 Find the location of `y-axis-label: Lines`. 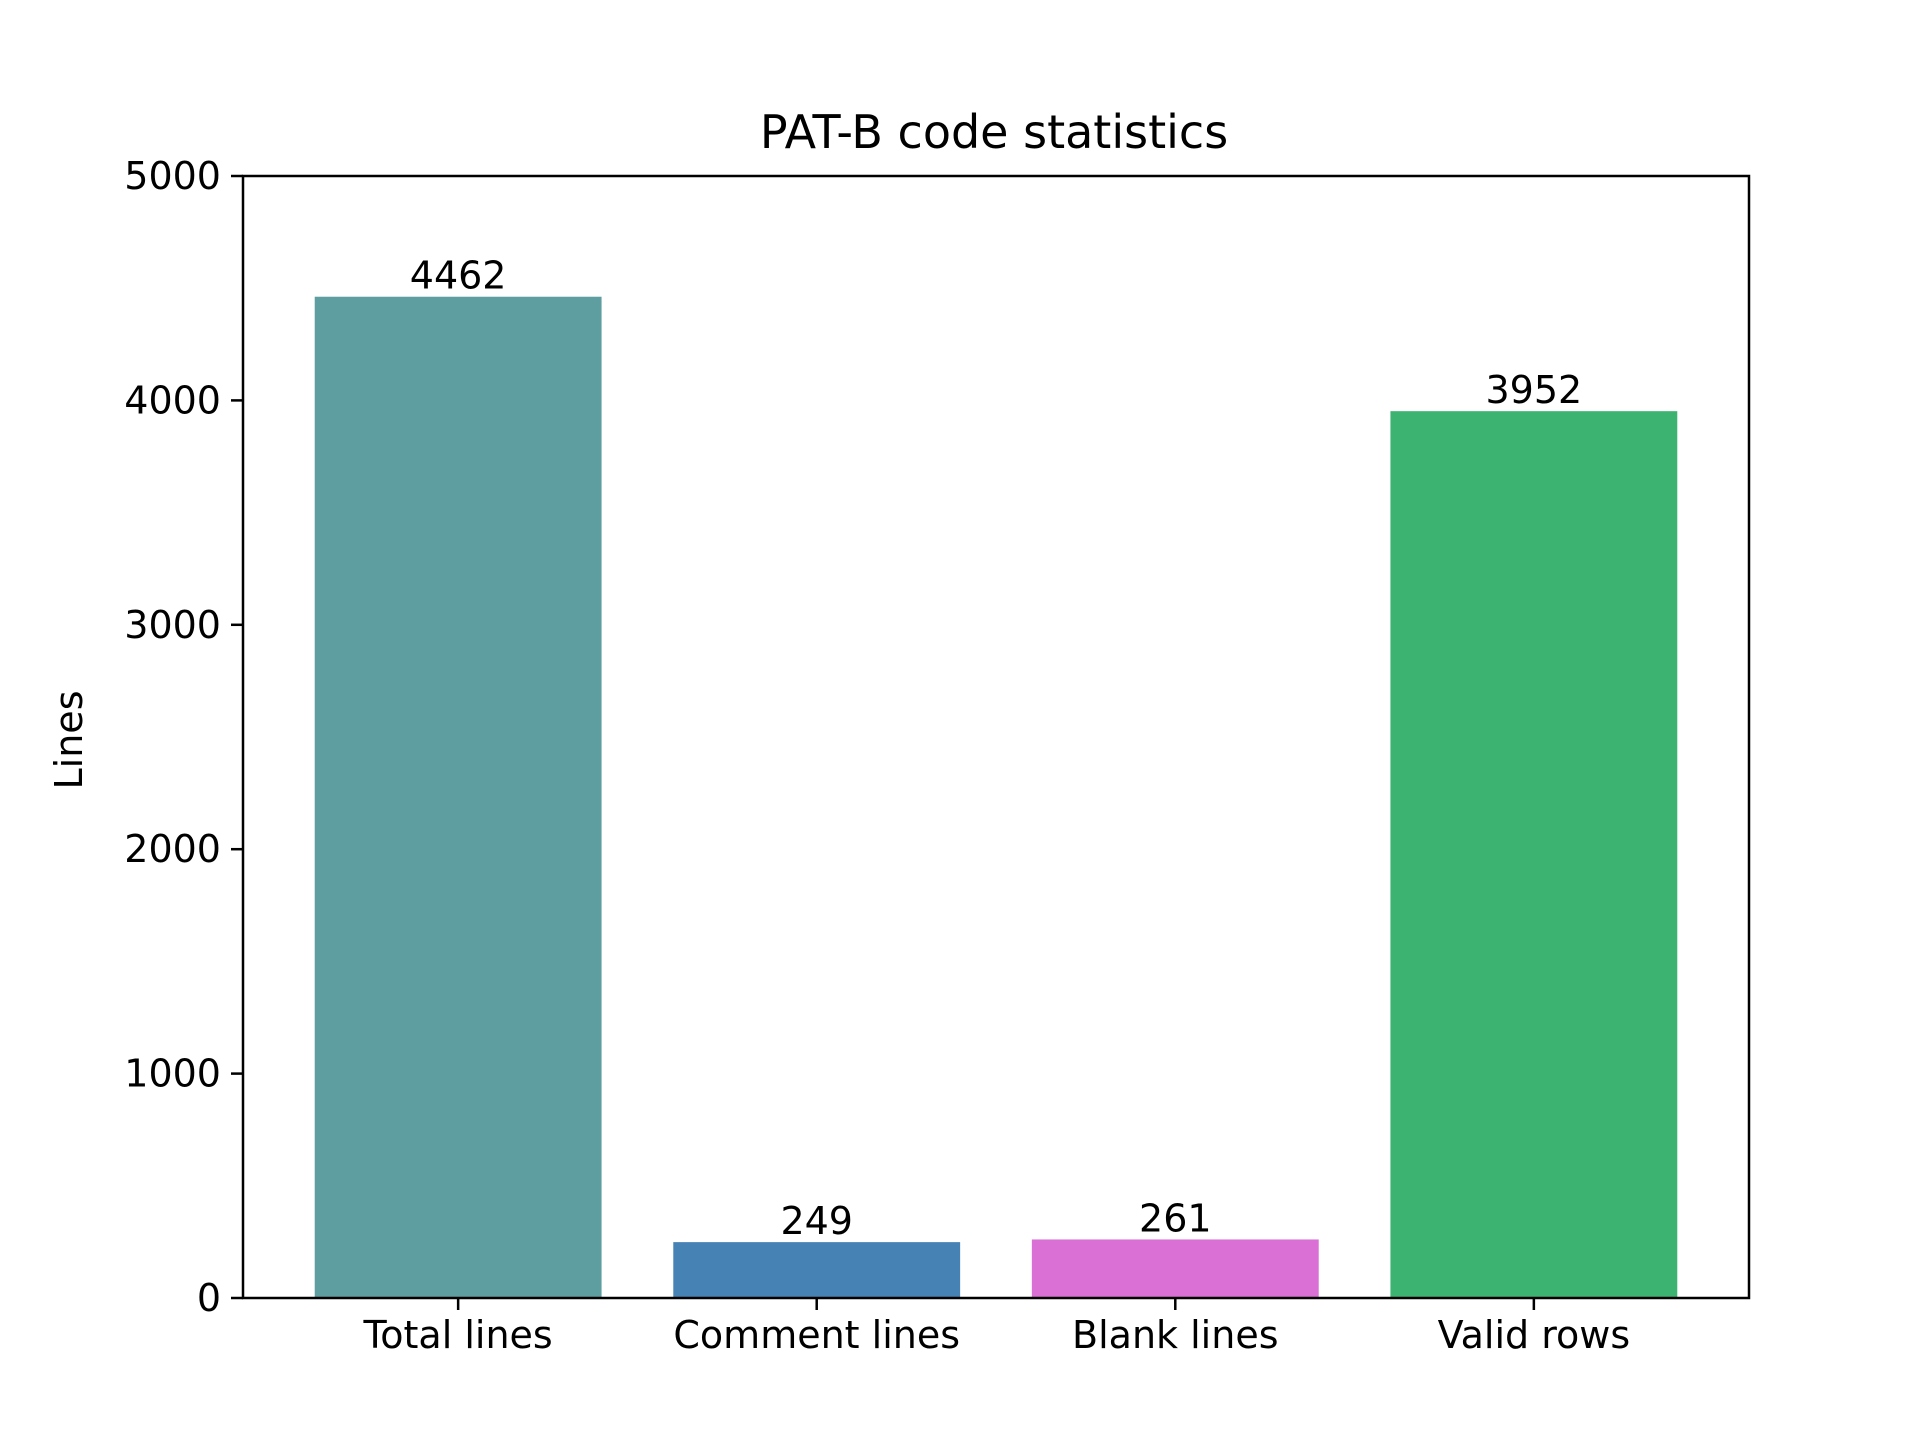

y-axis-label: Lines is located at coordinates (69, 740).